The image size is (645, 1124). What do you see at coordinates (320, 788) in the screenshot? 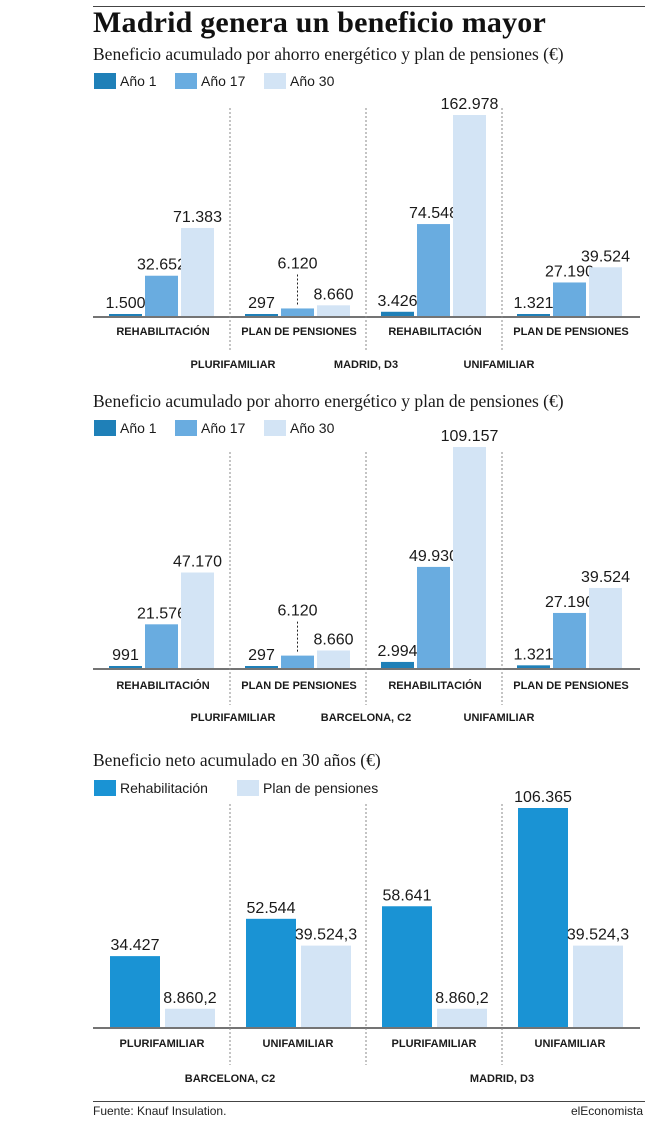
I see `legend-label: Plan de pensiones` at bounding box center [320, 788].